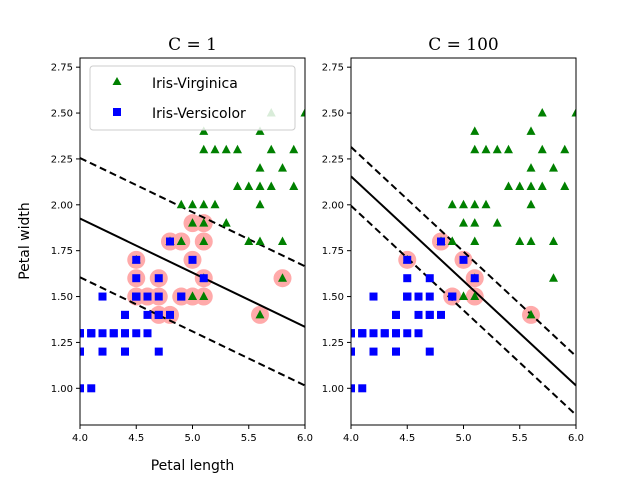 The height and width of the screenshot is (480, 640). What do you see at coordinates (192, 331) in the screenshot?
I see `margin-line-lower` at bounding box center [192, 331].